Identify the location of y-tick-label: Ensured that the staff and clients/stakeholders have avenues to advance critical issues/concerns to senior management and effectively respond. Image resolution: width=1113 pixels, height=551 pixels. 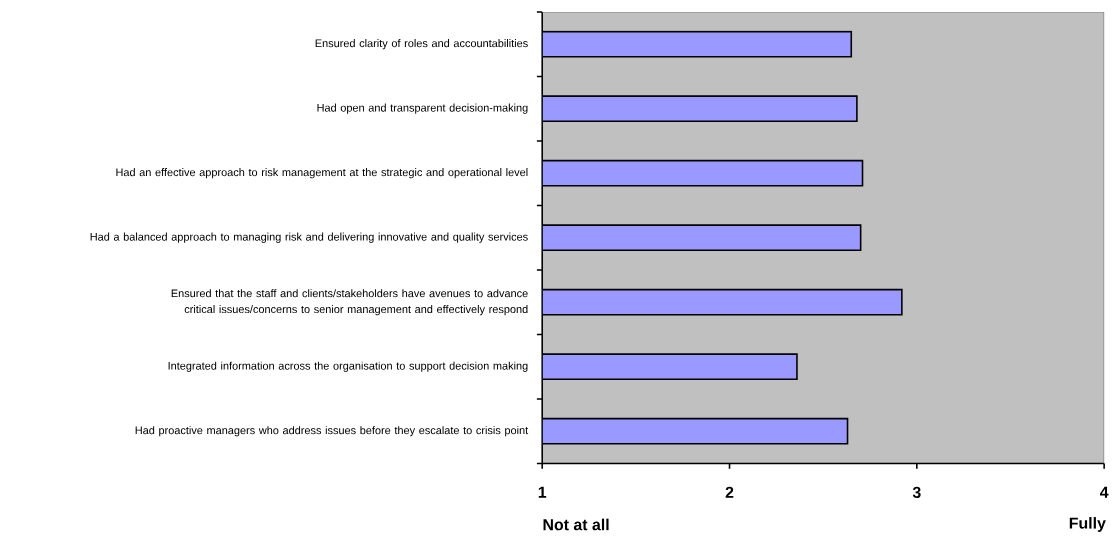
(349, 302).